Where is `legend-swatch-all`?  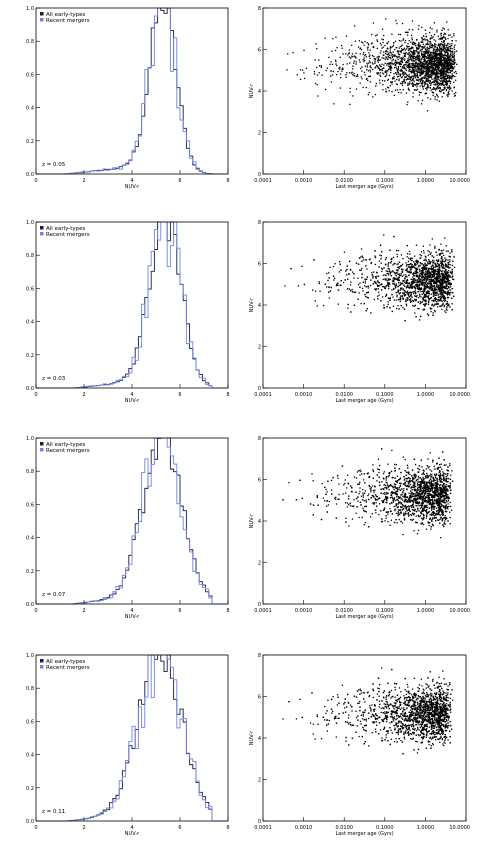 legend-swatch-all is located at coordinates (42, 444).